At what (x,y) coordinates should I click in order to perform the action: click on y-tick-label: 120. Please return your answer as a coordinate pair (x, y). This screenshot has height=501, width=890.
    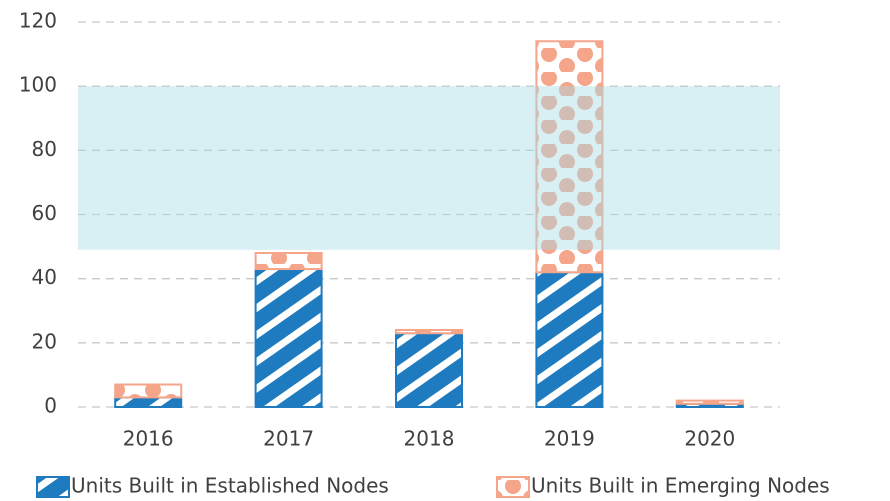
    Looking at the image, I should click on (38, 21).